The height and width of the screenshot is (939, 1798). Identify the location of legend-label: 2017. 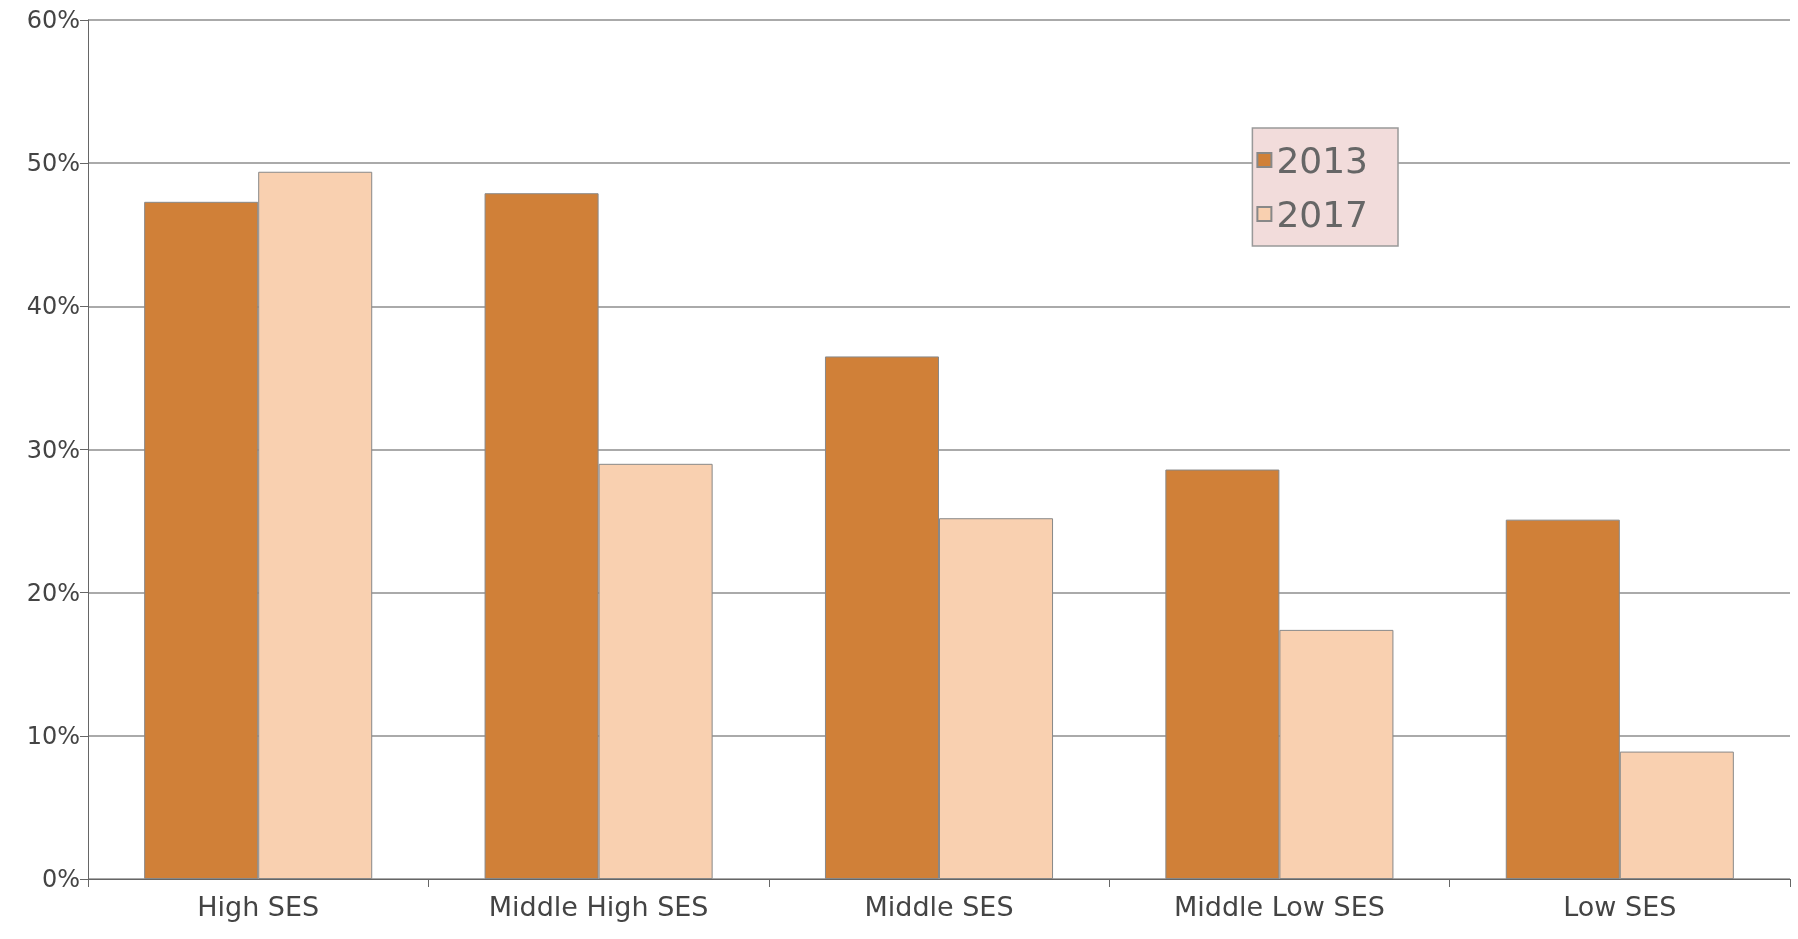
(1322, 214).